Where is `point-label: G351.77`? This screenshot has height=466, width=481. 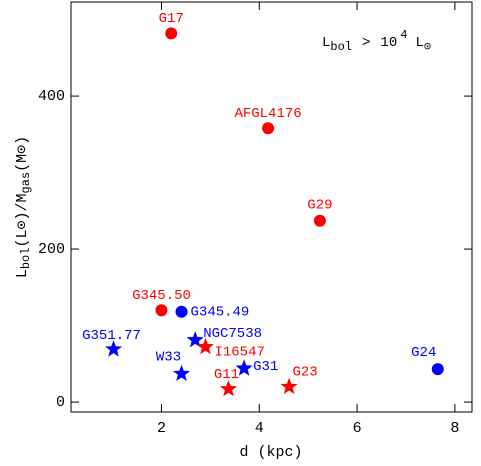
point-label: G351.77 is located at coordinates (111, 336).